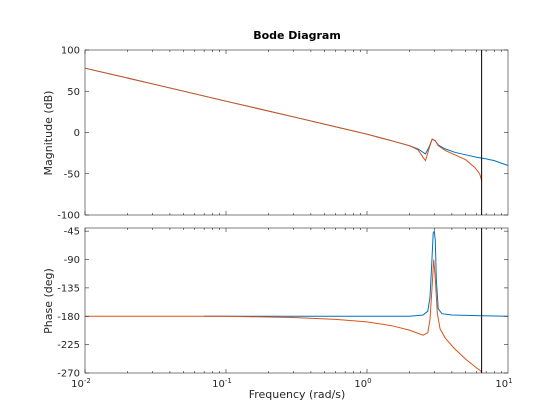 The image size is (560, 420). What do you see at coordinates (72, 232) in the screenshot?
I see `phase-ytick-label: -45` at bounding box center [72, 232].